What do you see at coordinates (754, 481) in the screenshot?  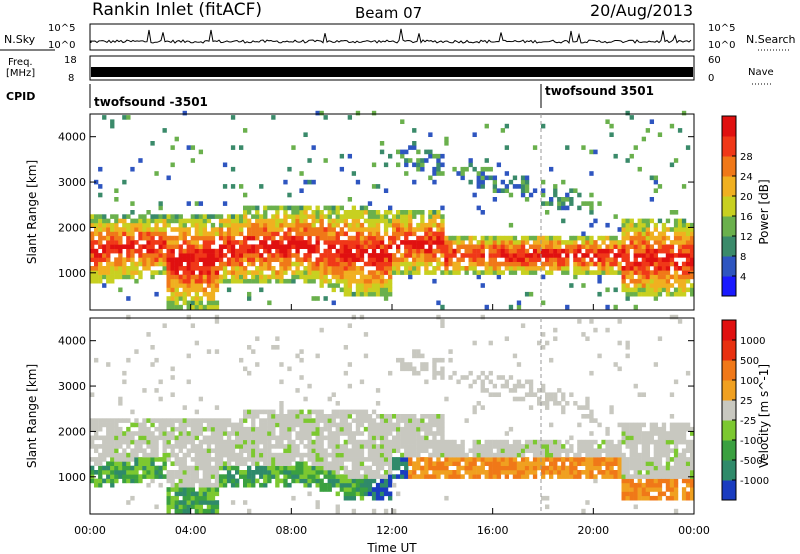 I see `colorbar-tick-label: -1000` at bounding box center [754, 481].